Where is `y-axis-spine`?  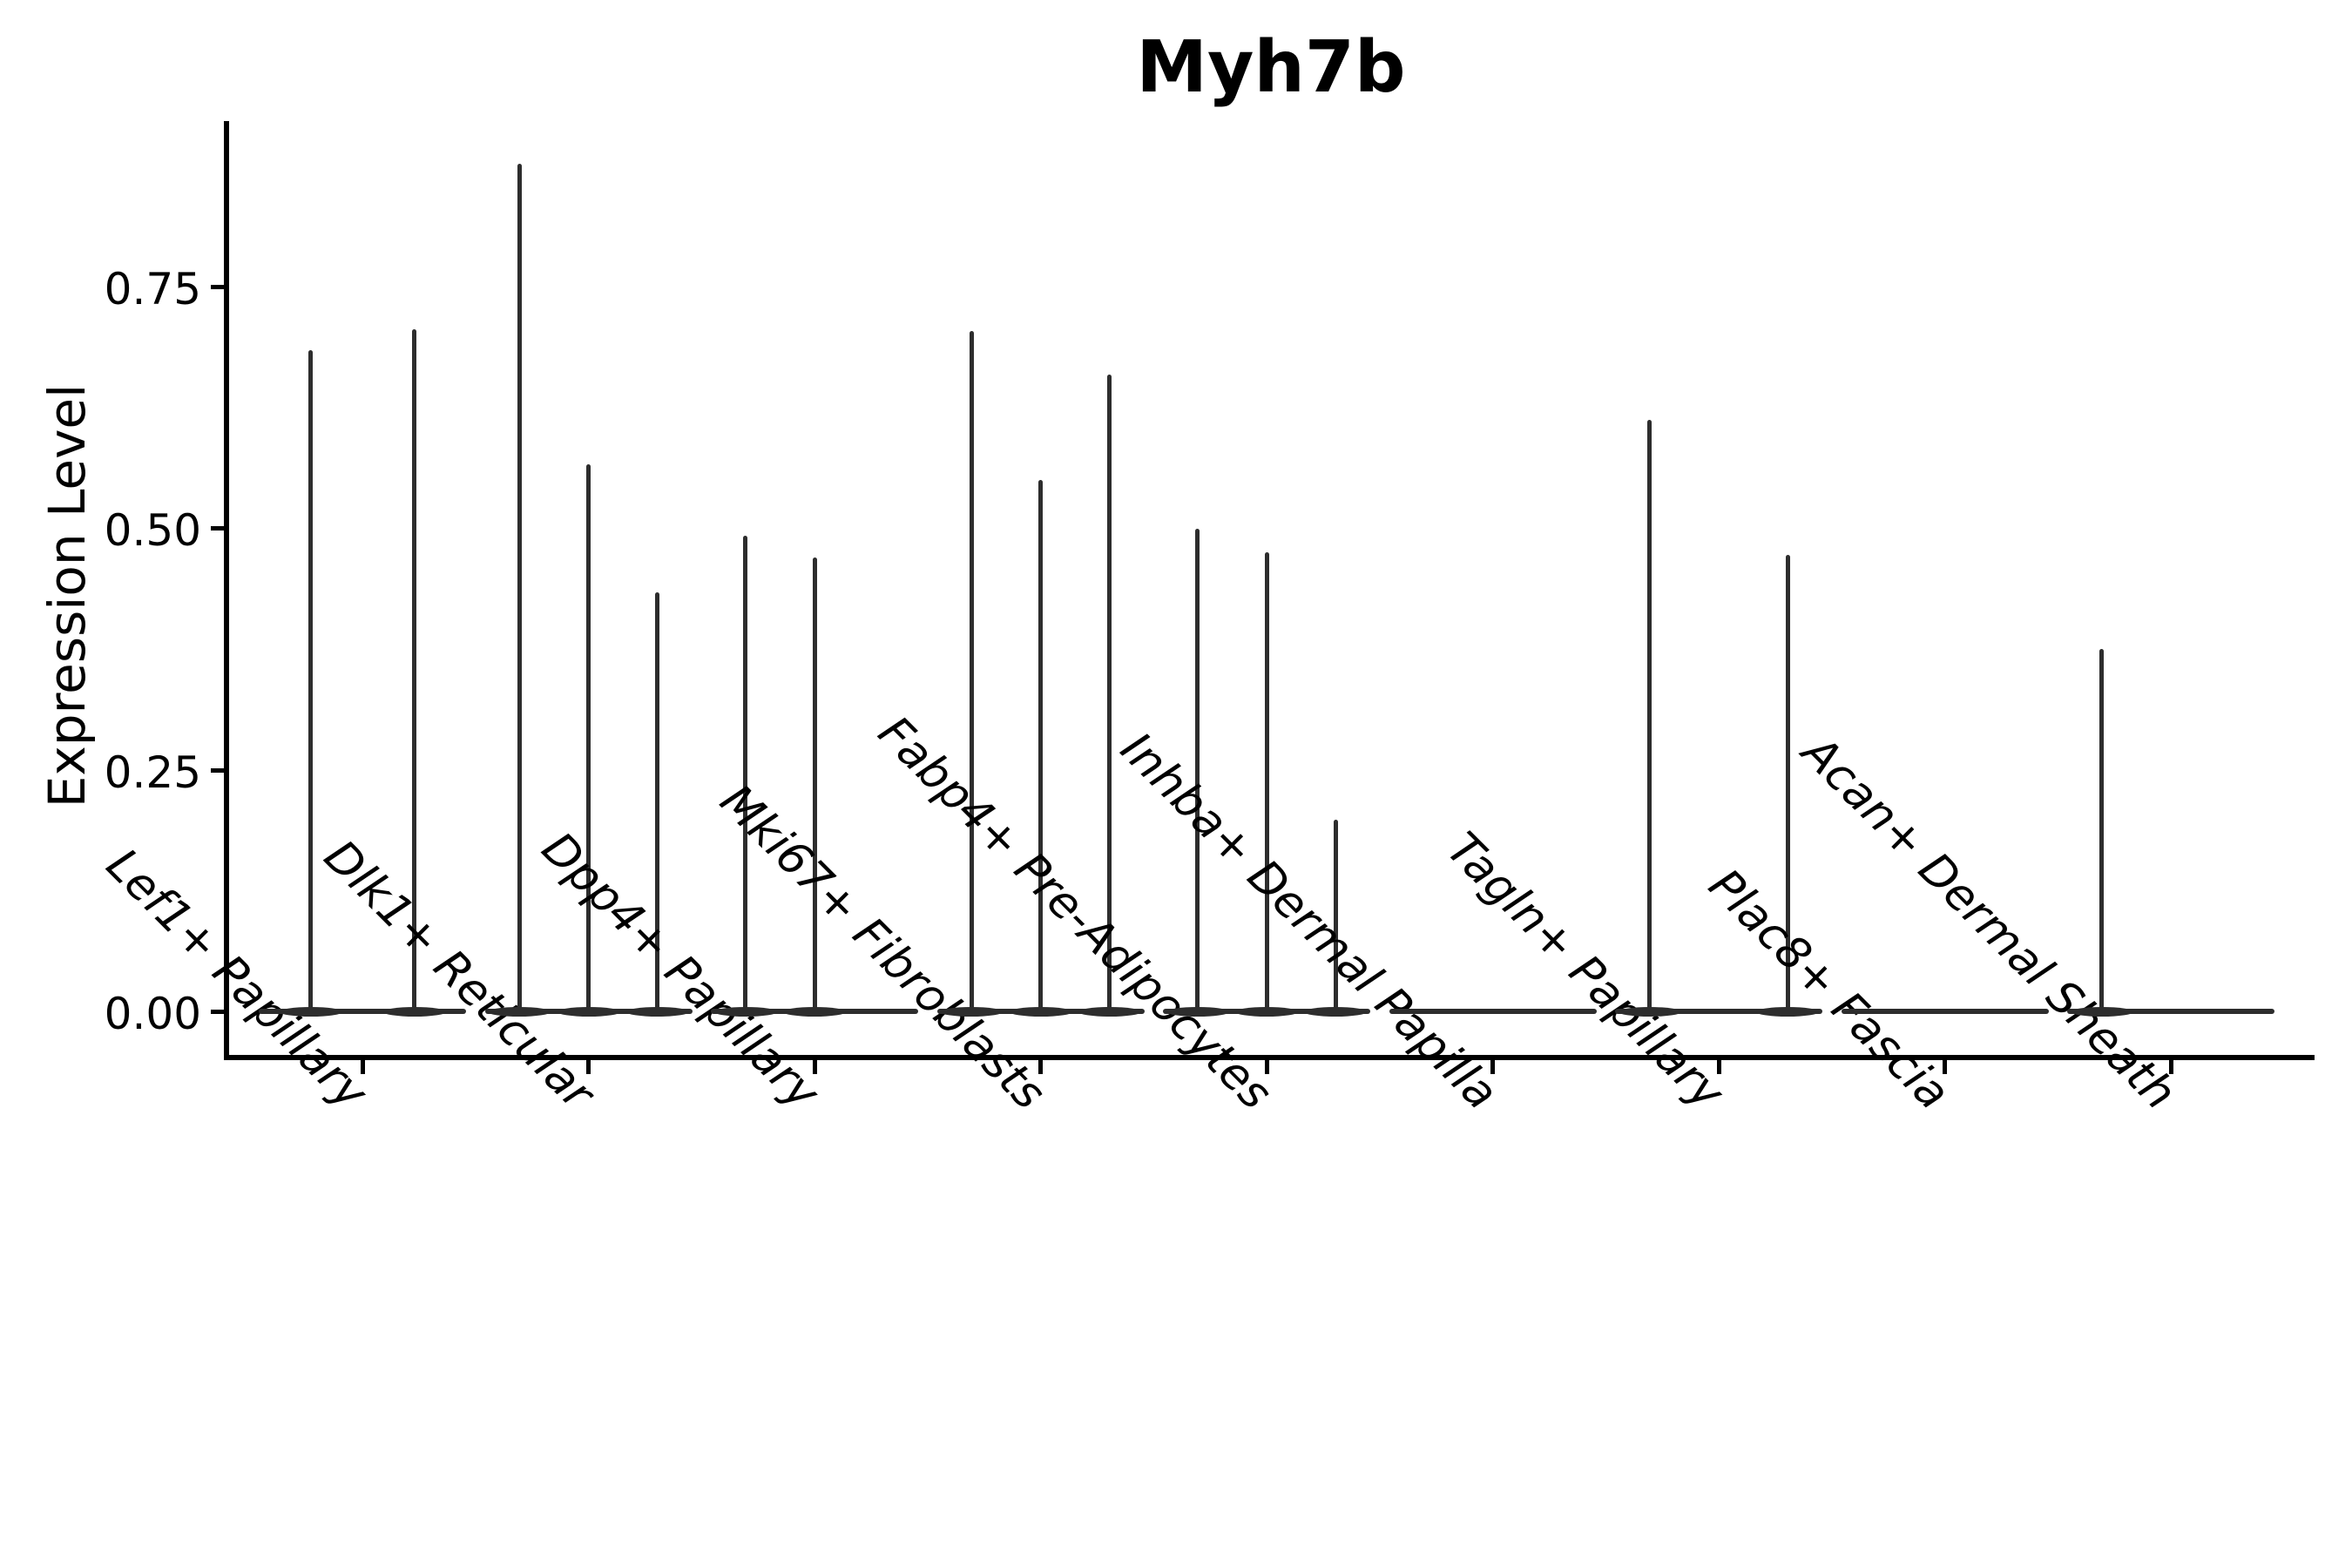 y-axis-spine is located at coordinates (226, 590).